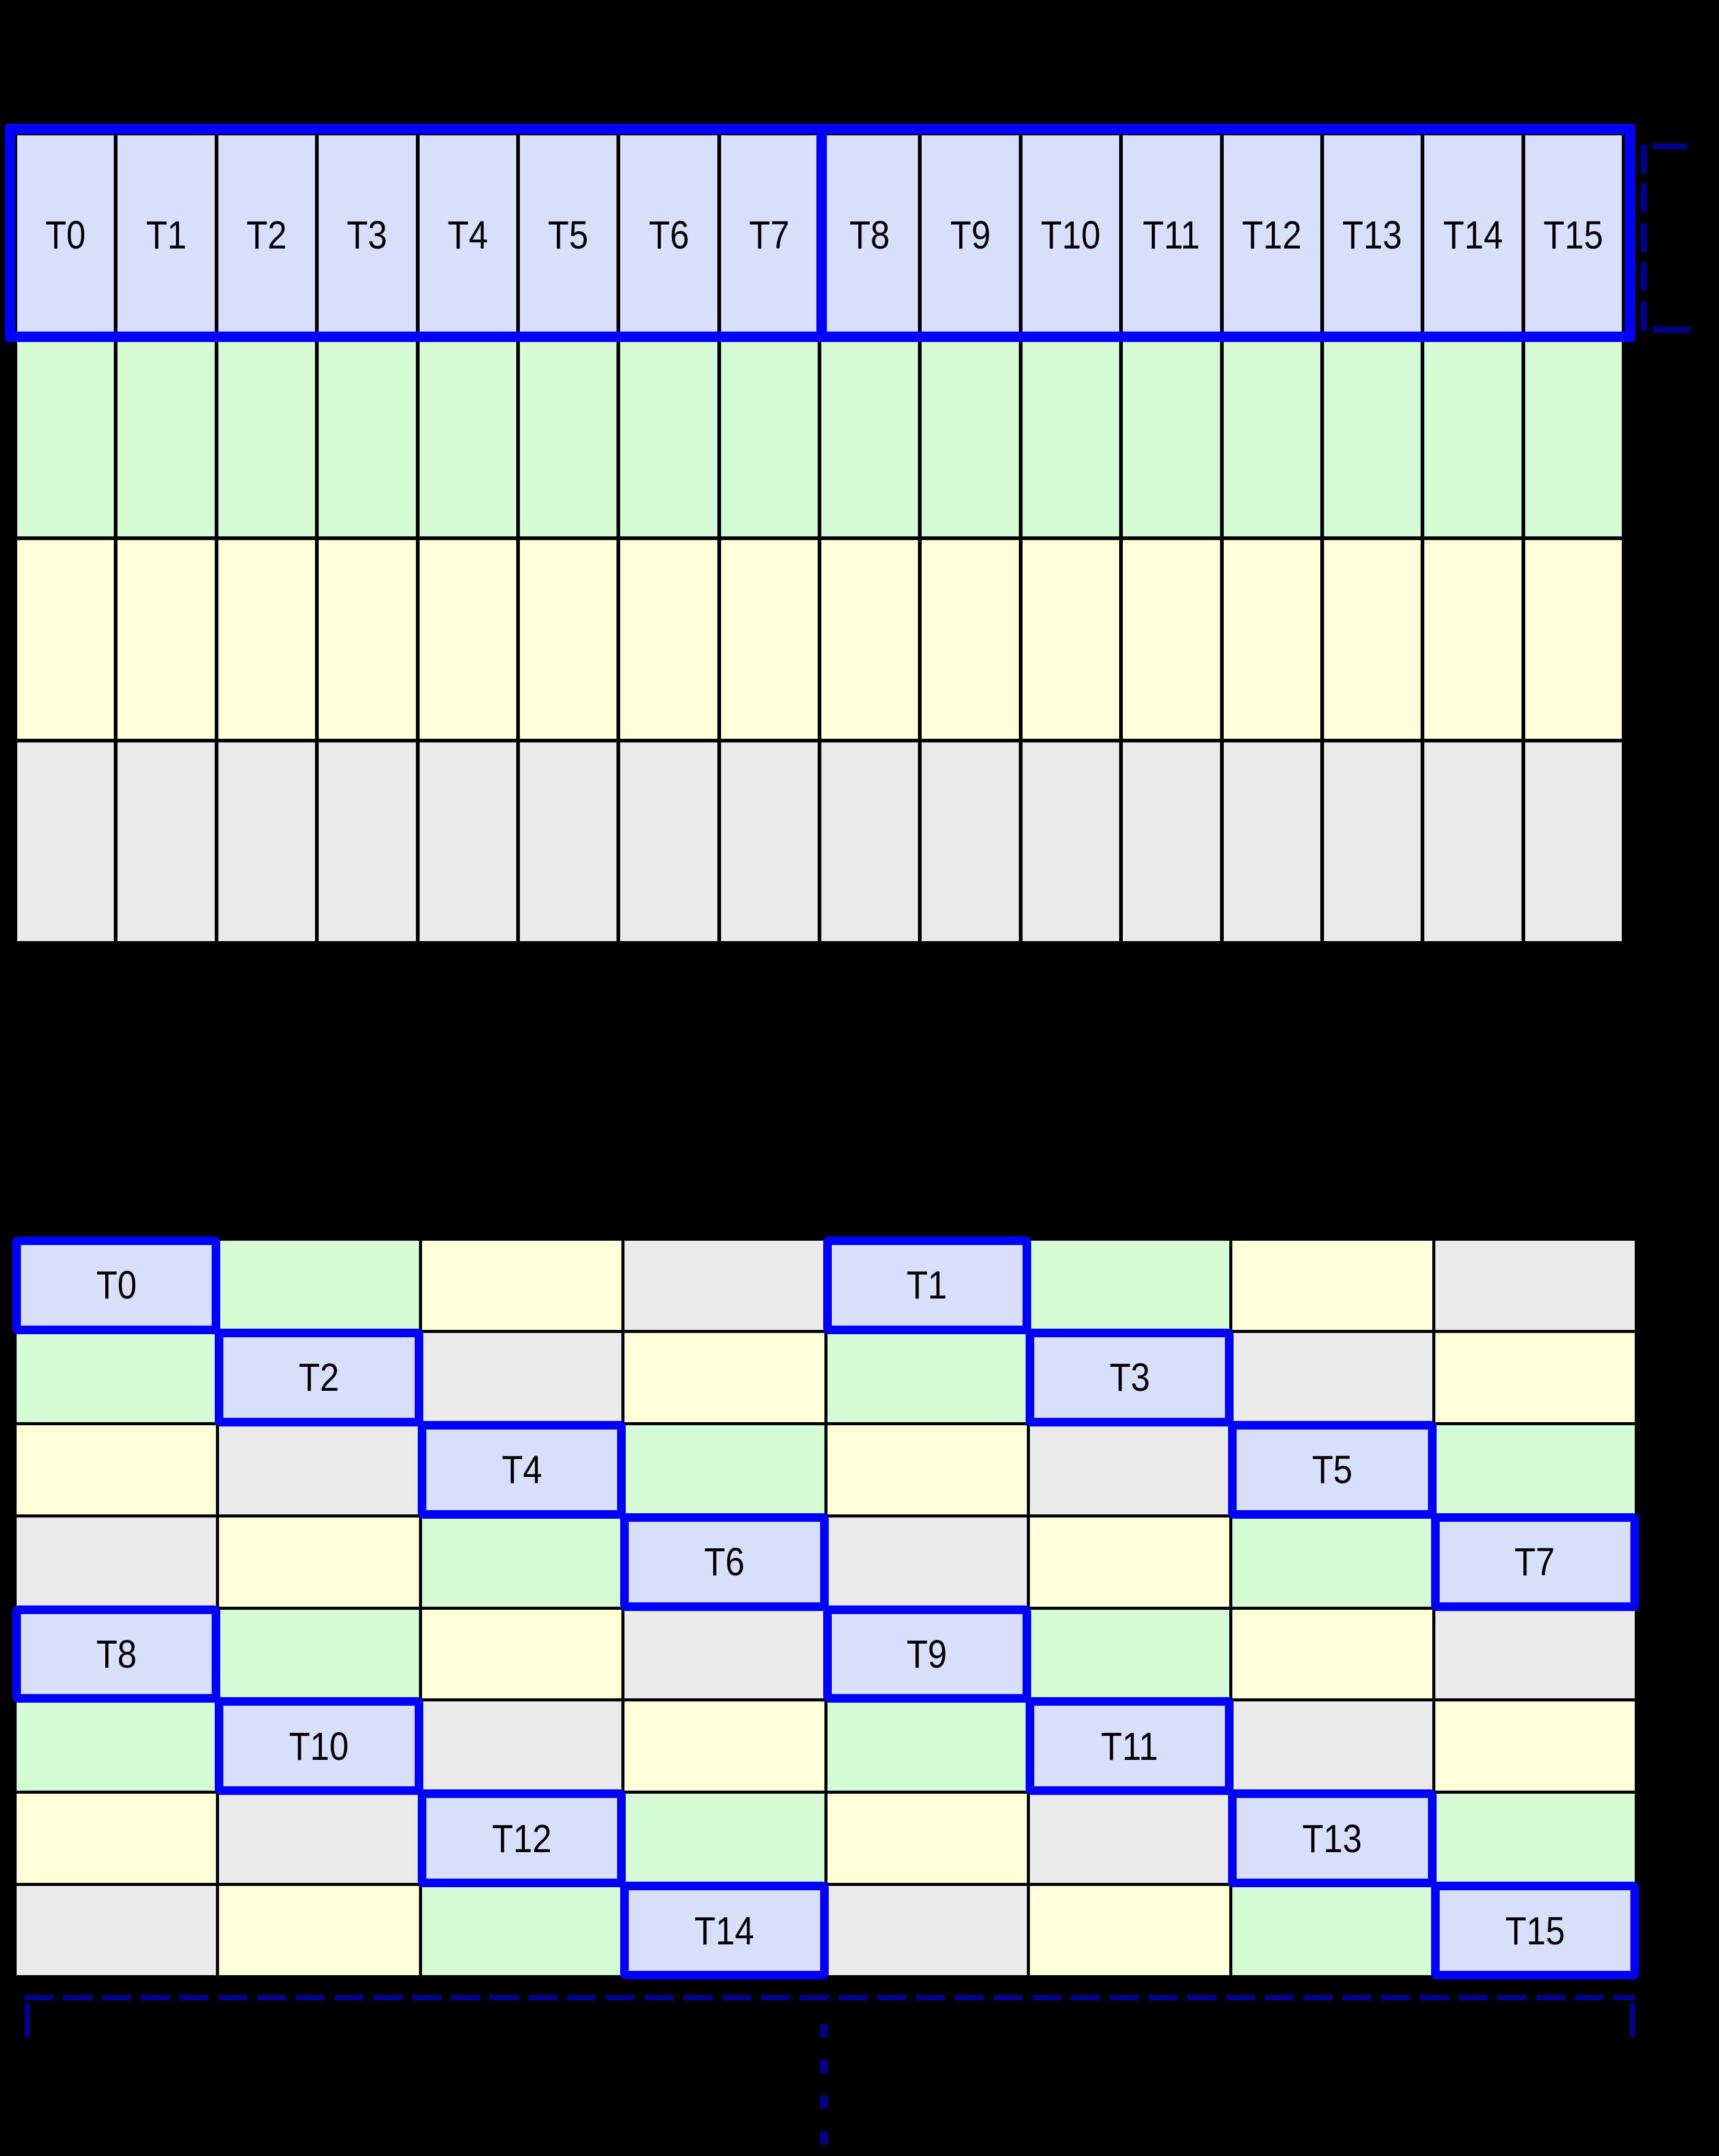 This screenshot has height=2156, width=1719. What do you see at coordinates (521, 1469) in the screenshot?
I see `bottom-grid-cell-t4: T4` at bounding box center [521, 1469].